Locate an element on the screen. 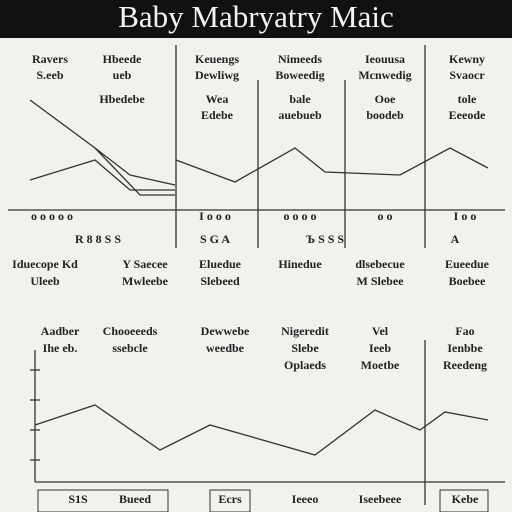 The height and width of the screenshot is (512, 512). caption: Hinedue is located at coordinates (300, 264).